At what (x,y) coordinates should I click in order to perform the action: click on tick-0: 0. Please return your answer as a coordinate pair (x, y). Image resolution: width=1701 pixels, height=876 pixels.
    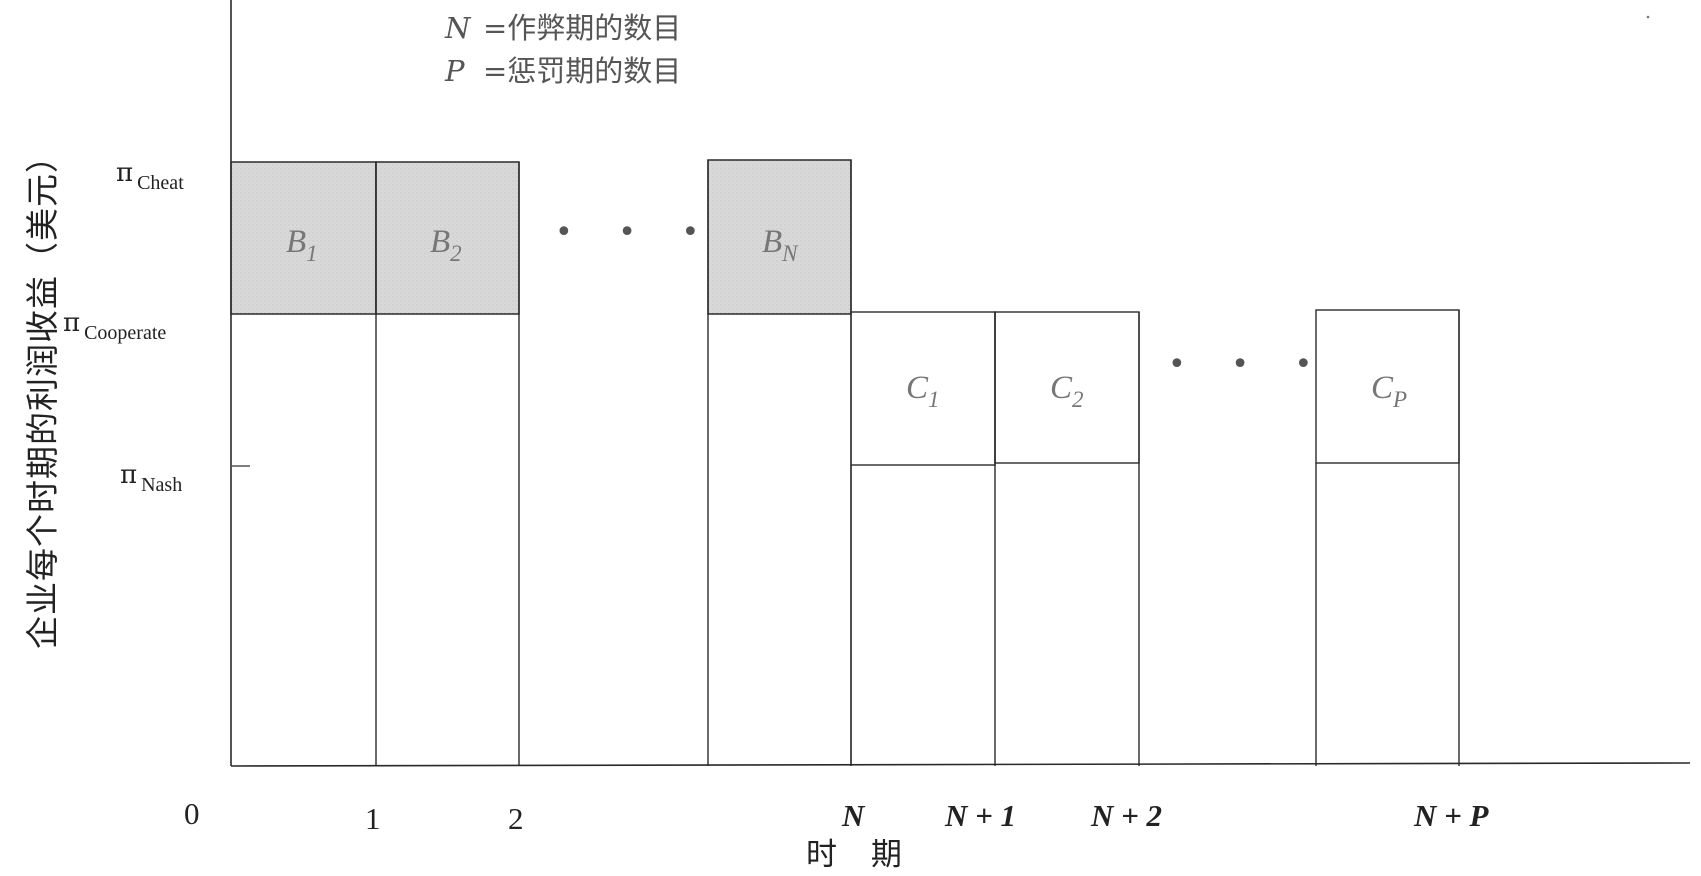
    Looking at the image, I should click on (192, 813).